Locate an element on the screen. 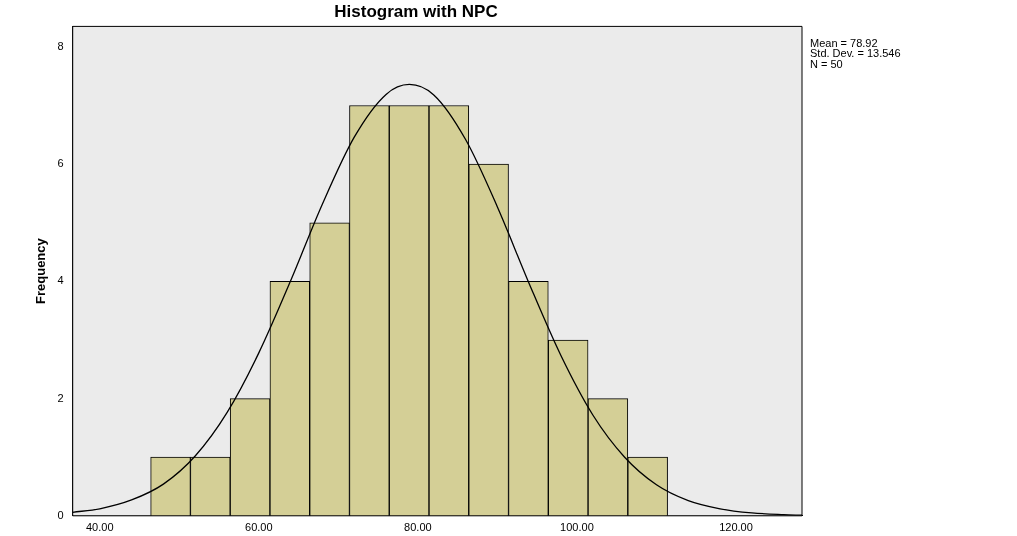  y-tick-label: 0 is located at coordinates (60, 514).